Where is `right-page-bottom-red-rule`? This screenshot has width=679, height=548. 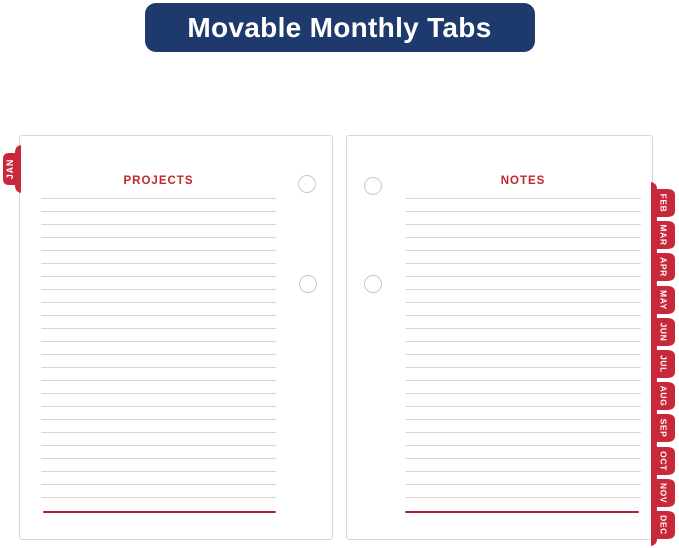
right-page-bottom-red-rule is located at coordinates (522, 512).